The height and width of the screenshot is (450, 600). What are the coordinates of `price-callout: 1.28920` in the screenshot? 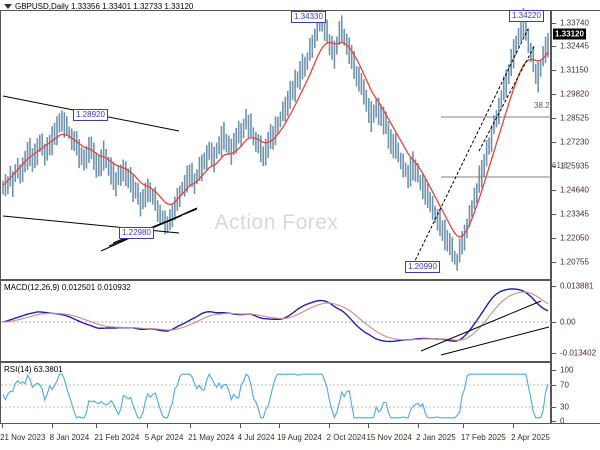 It's located at (90, 115).